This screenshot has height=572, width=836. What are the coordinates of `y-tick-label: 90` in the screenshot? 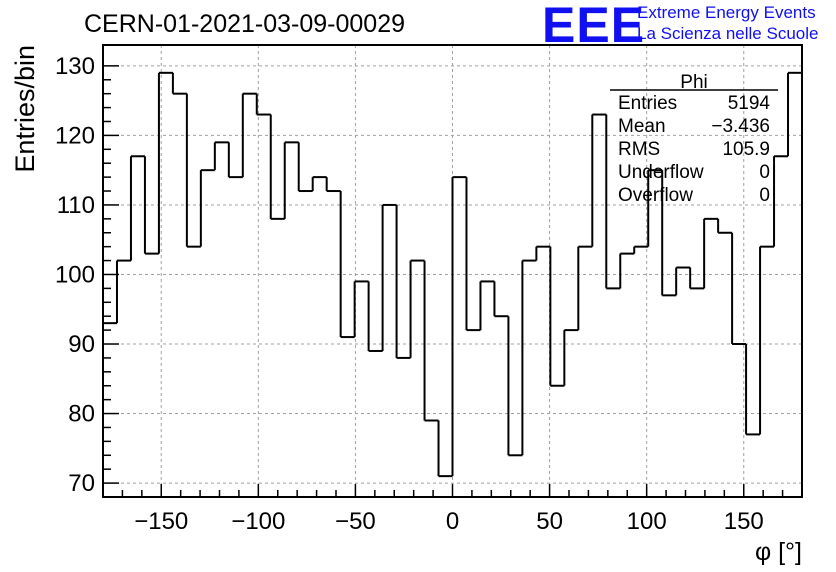 It's located at (81, 344).